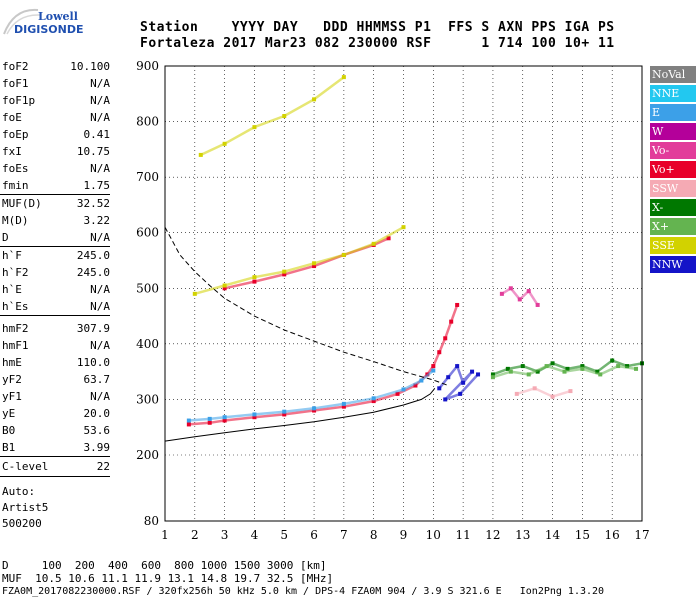  I want to click on legend-item-vo-plus: Vo+, so click(673, 169).